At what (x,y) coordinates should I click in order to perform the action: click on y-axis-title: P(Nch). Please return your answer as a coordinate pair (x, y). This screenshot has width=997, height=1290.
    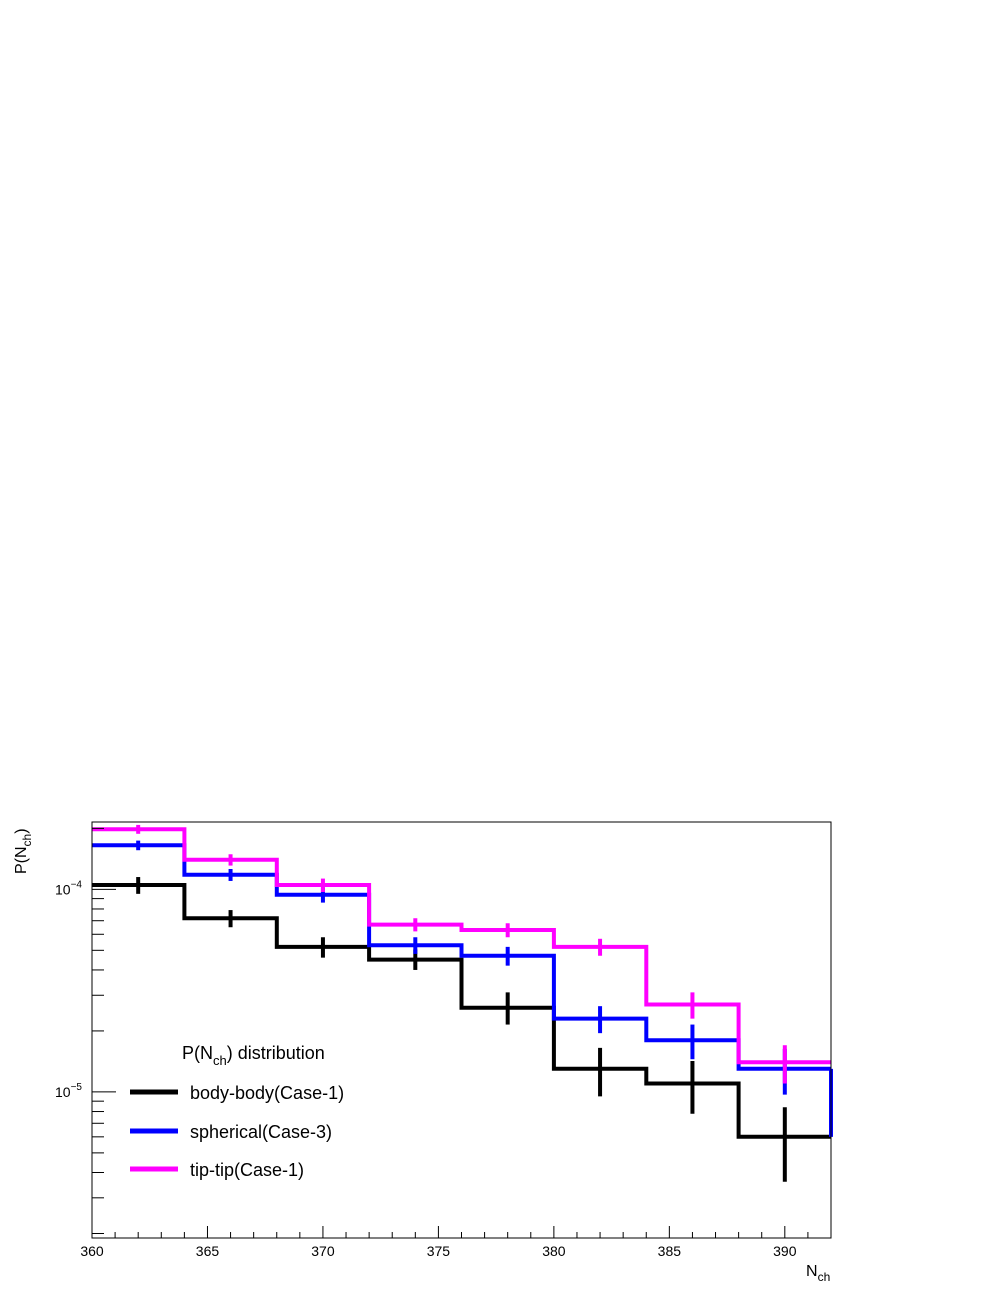
    Looking at the image, I should click on (23, 851).